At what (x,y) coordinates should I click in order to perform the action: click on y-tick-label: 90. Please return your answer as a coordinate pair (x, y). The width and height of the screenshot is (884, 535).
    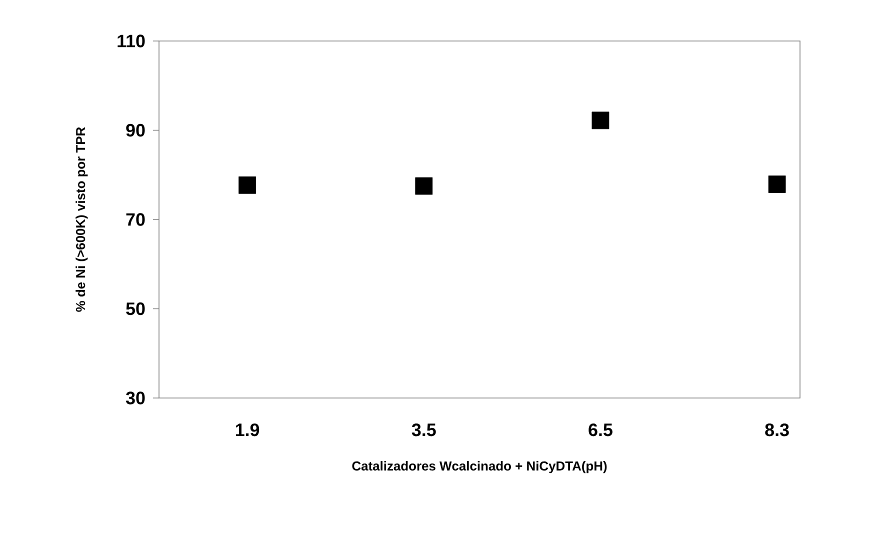
    Looking at the image, I should click on (135, 130).